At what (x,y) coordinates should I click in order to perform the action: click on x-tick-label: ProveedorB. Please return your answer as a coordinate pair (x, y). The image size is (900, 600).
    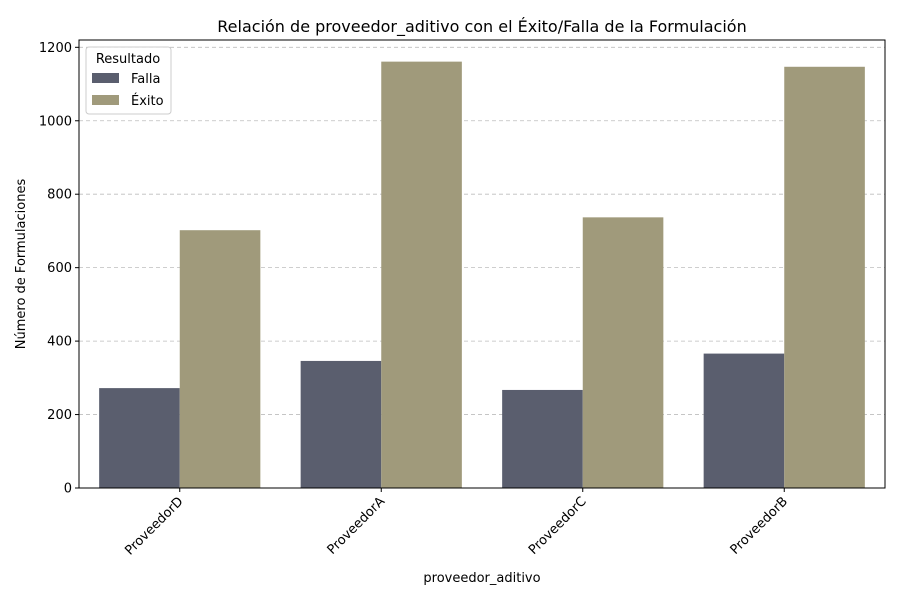
    Looking at the image, I should click on (759, 525).